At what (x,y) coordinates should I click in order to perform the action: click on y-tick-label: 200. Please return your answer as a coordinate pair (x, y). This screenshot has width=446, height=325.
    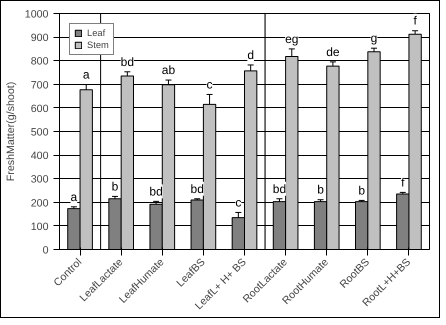
    Looking at the image, I should click on (39, 203).